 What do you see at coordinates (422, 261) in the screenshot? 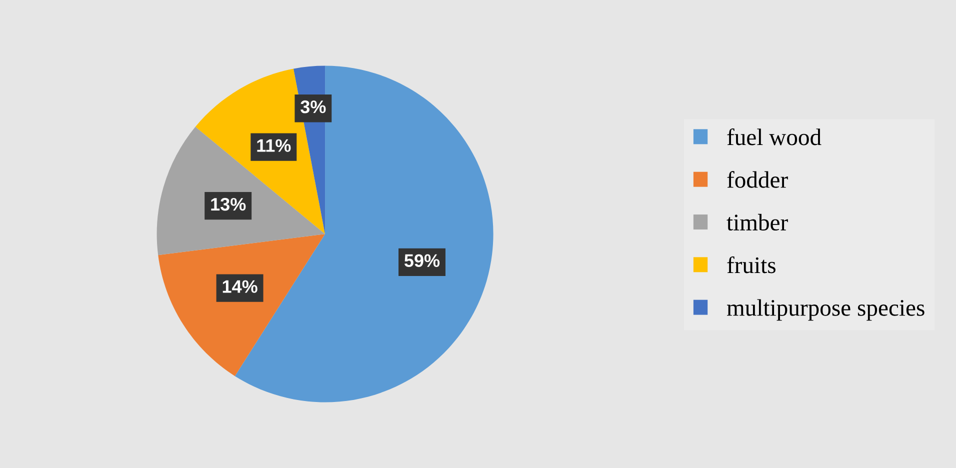
I see `data-label: 59%` at bounding box center [422, 261].